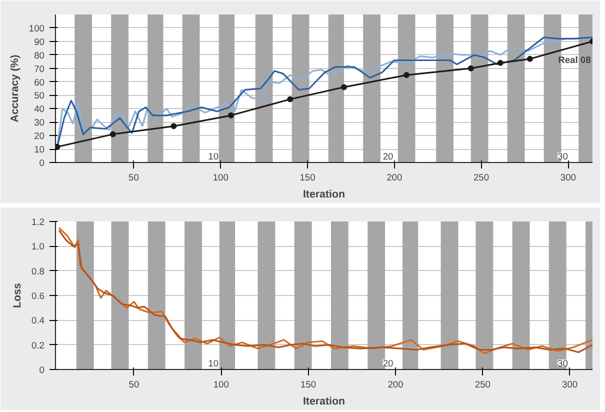 This screenshot has width=605, height=412. Describe the element at coordinates (39, 41) in the screenshot. I see `y-tick-label: 90` at that location.